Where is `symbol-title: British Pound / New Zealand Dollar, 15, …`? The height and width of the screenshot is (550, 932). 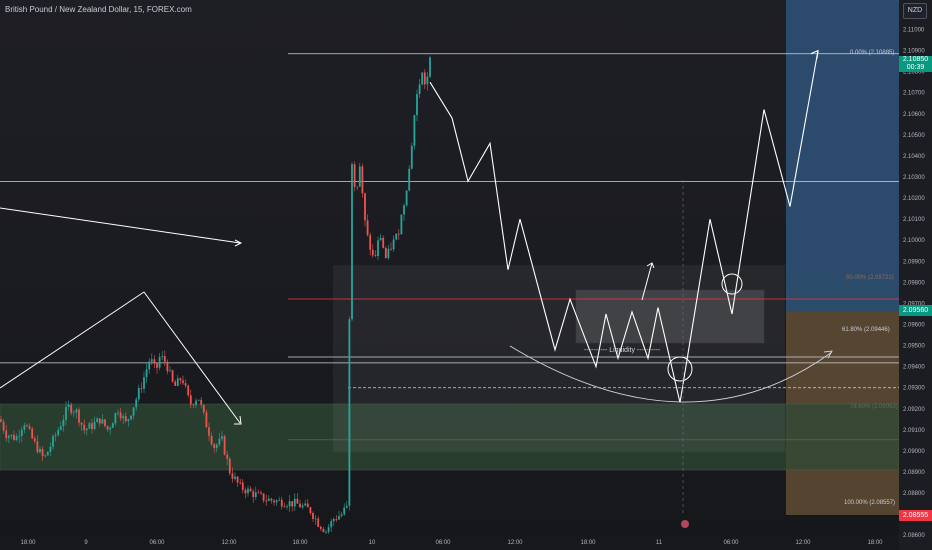
symbol-title: British Pound / New Zealand Dollar, 15, … is located at coordinates (98, 9).